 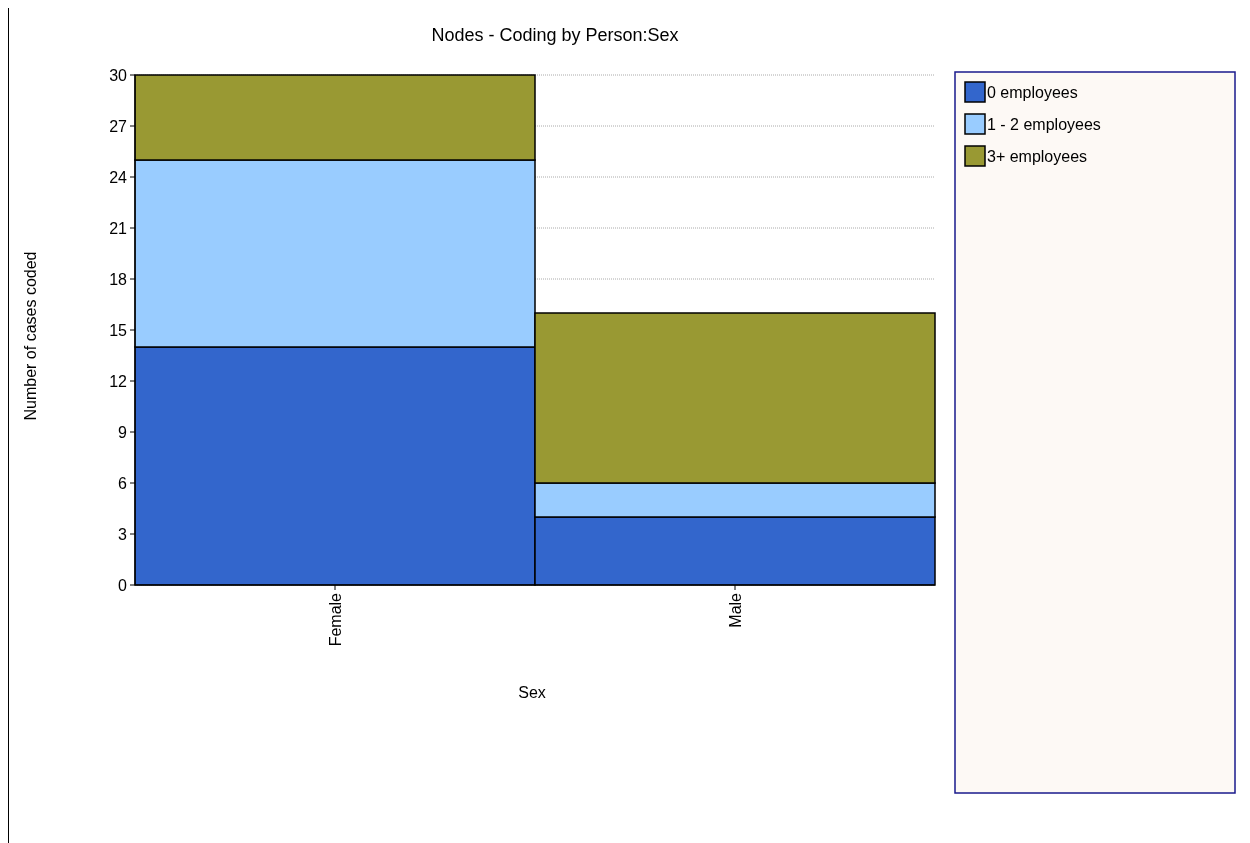 I want to click on y-axis-title: Number of cases coded, so click(x=30, y=336).